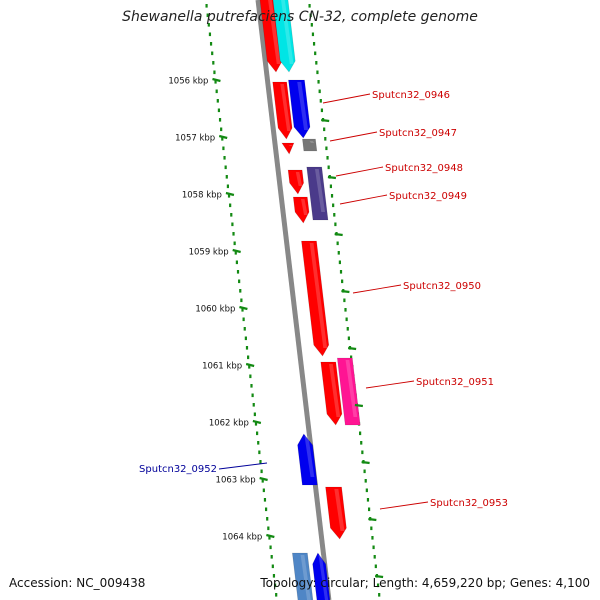 The height and width of the screenshot is (600, 600). What do you see at coordinates (178, 469) in the screenshot?
I see `gene-label: Sputcn32_0952` at bounding box center [178, 469].